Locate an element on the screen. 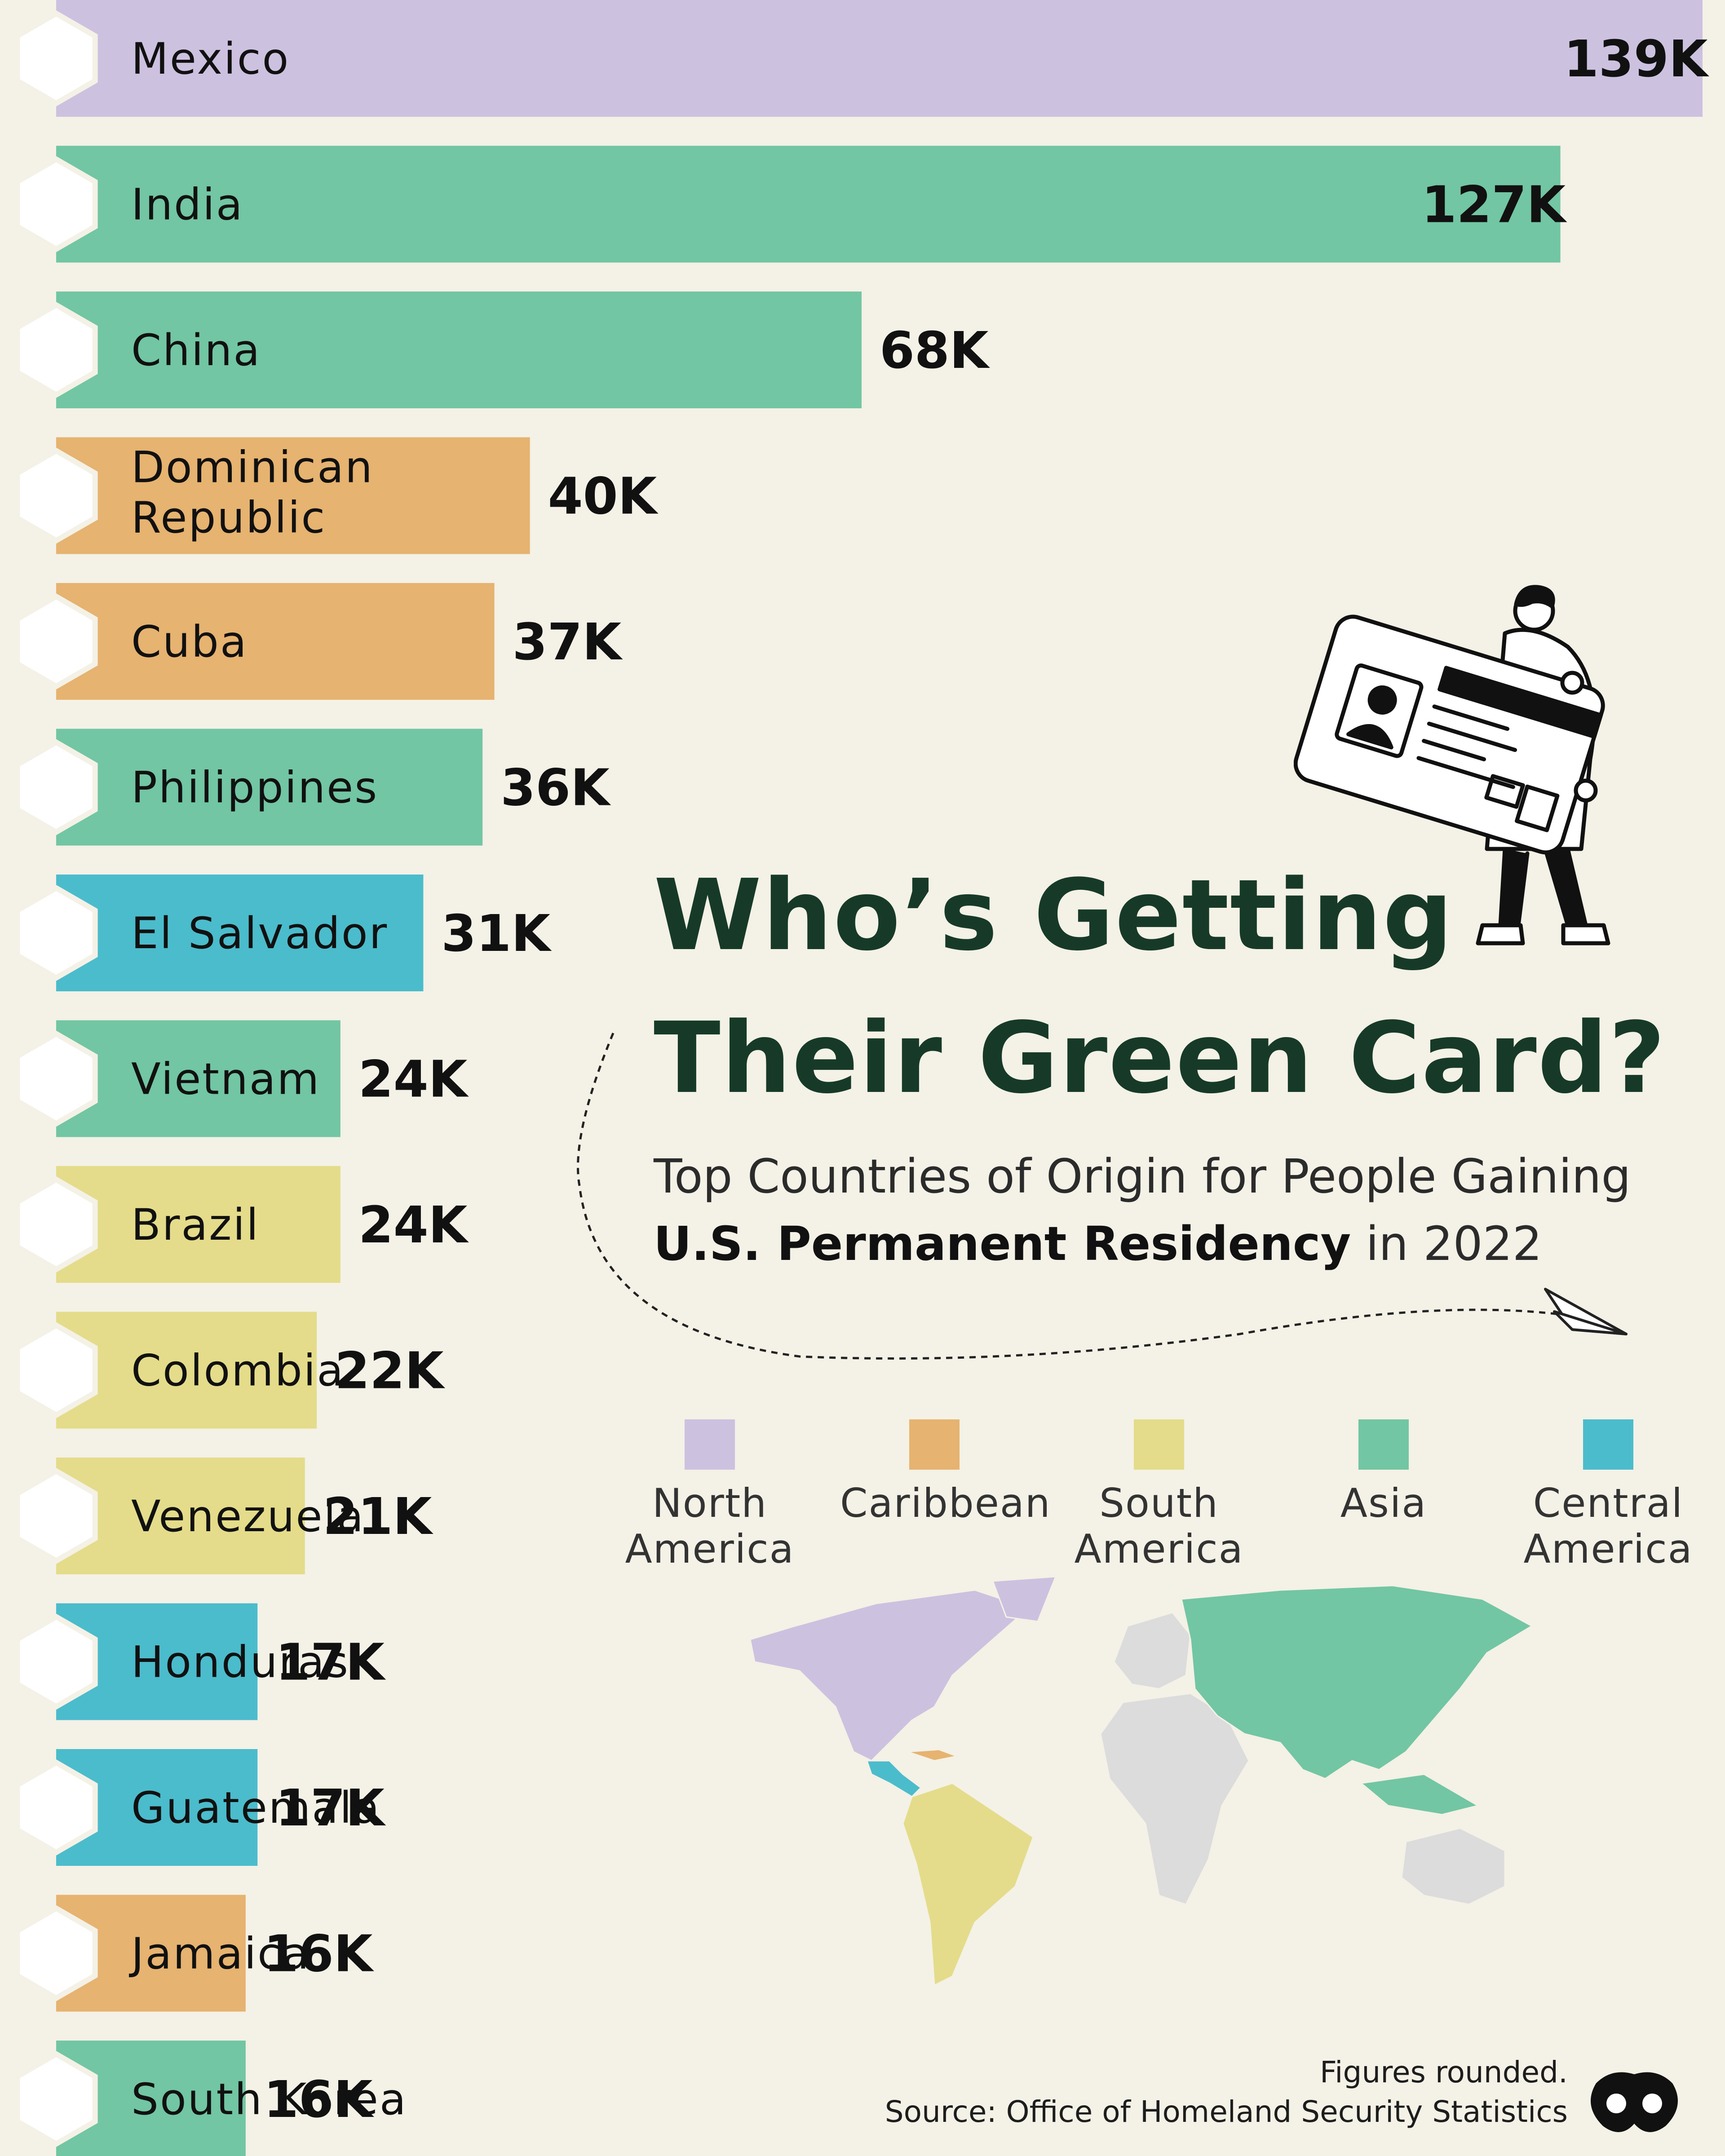 The image size is (1725, 2156). category-label-jamaica: Jamaica is located at coordinates (219, 1954).